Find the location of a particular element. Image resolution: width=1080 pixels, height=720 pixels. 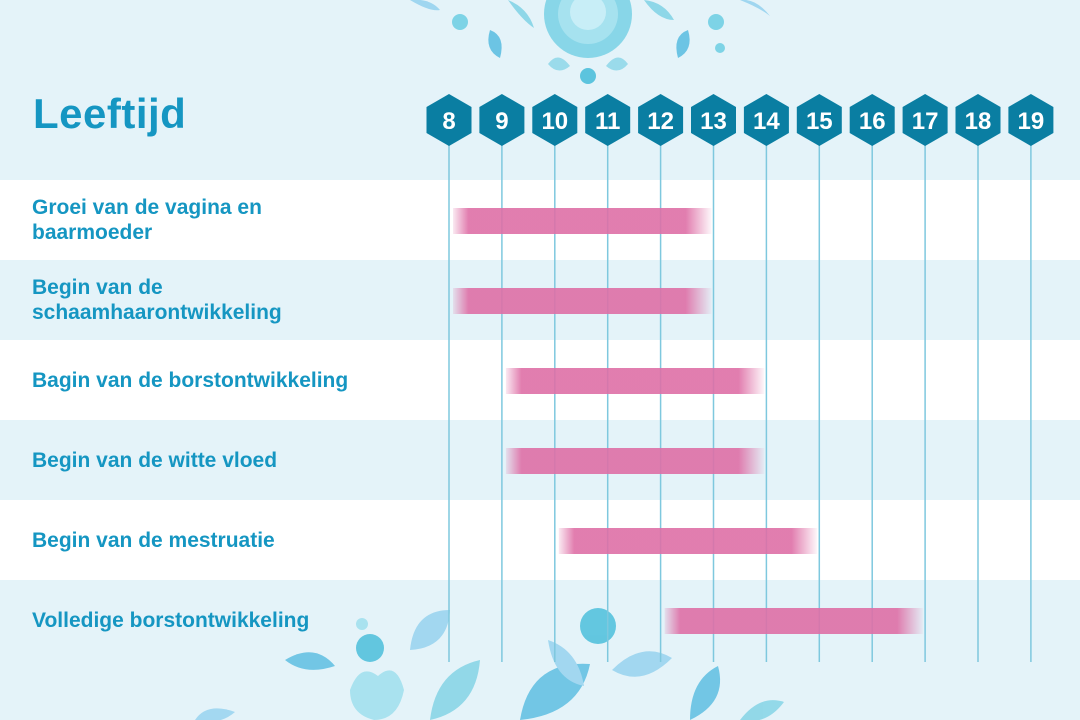

chart-title: Leeftijd is located at coordinates (110, 113).